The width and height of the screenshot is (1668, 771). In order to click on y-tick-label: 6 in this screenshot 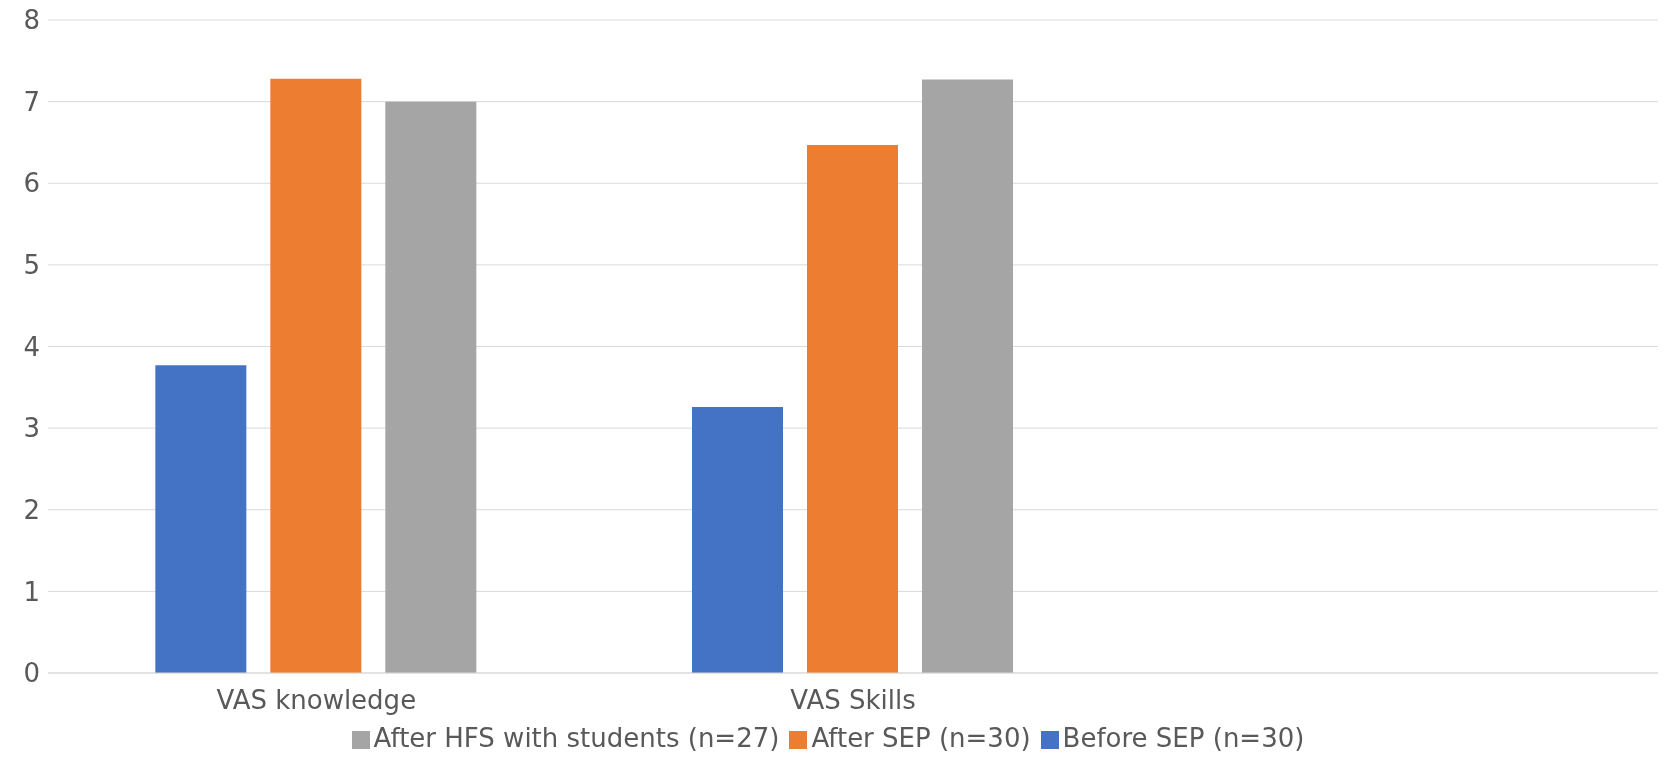, I will do `click(31, 183)`.